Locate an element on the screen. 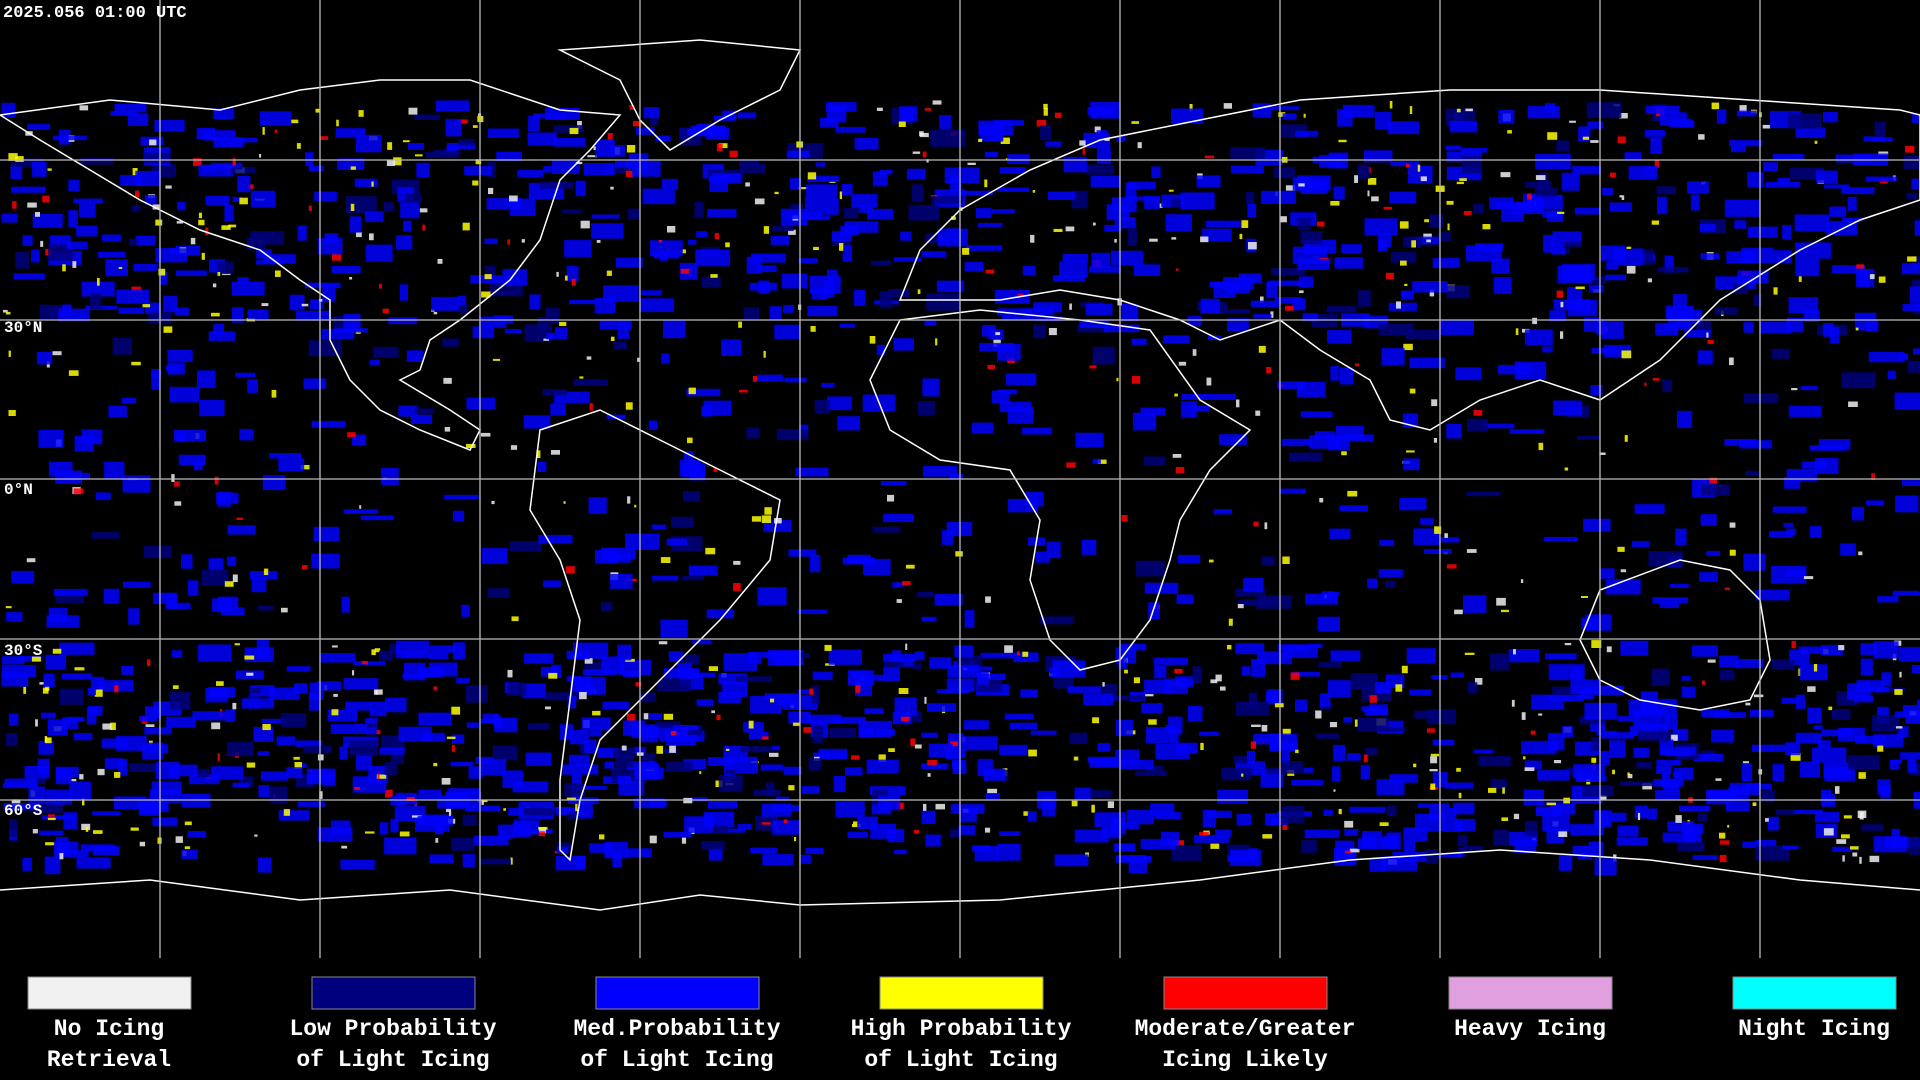 Image resolution: width=1920 pixels, height=1080 pixels. timestamp: 2025.056 01:00 UTC is located at coordinates (95, 13).